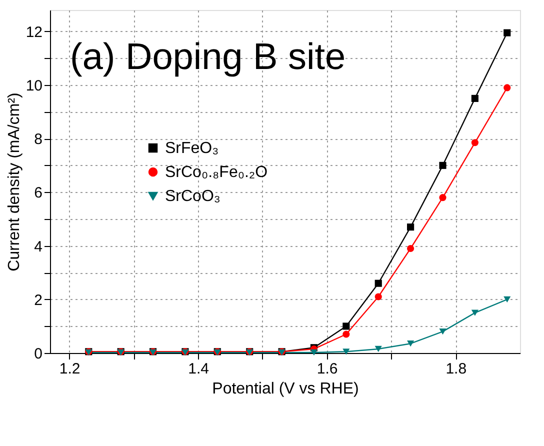 The width and height of the screenshot is (544, 446). I want to click on y-tick-label: 10, so click(34, 86).